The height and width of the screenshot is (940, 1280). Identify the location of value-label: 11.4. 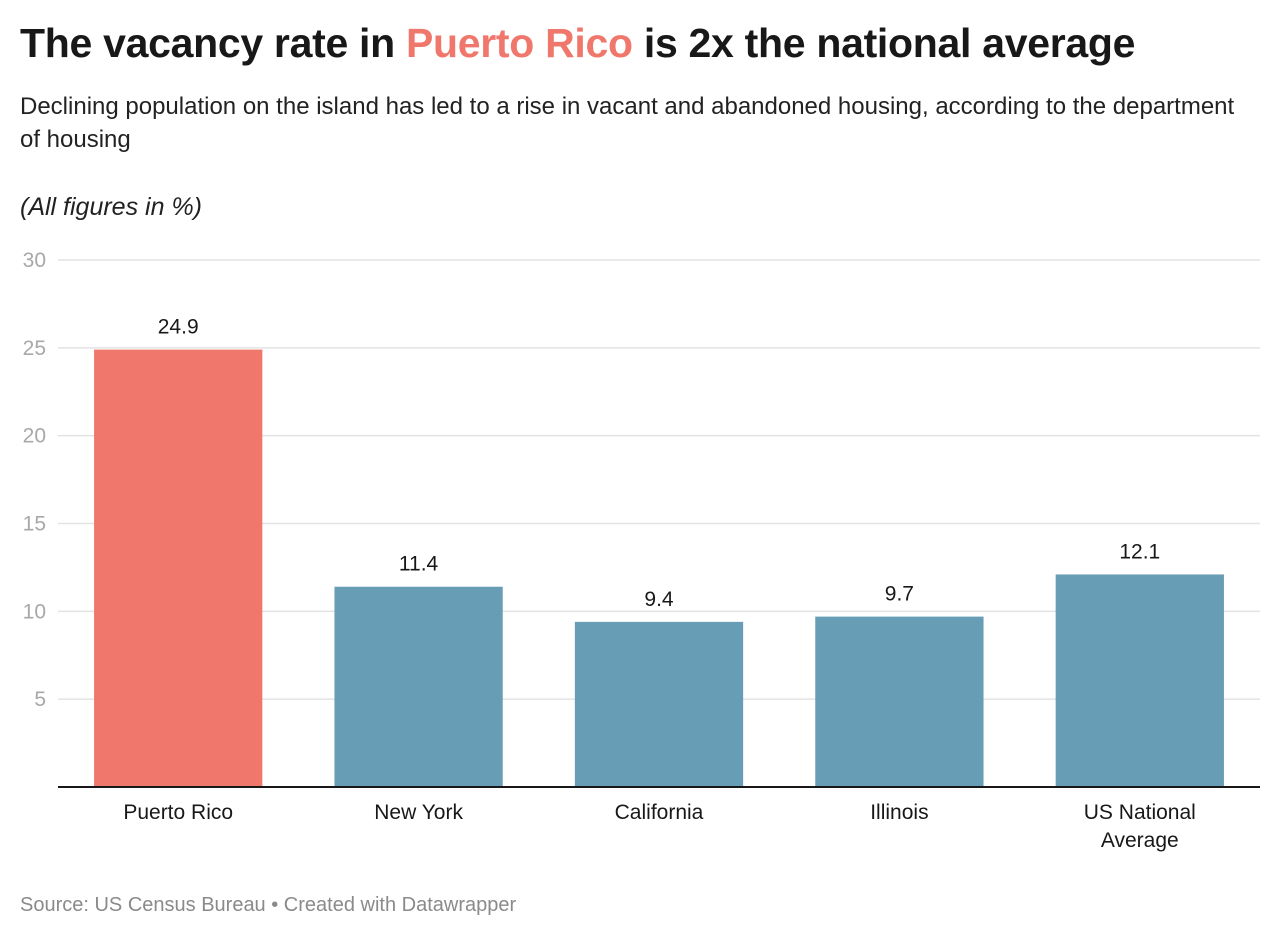
(419, 564).